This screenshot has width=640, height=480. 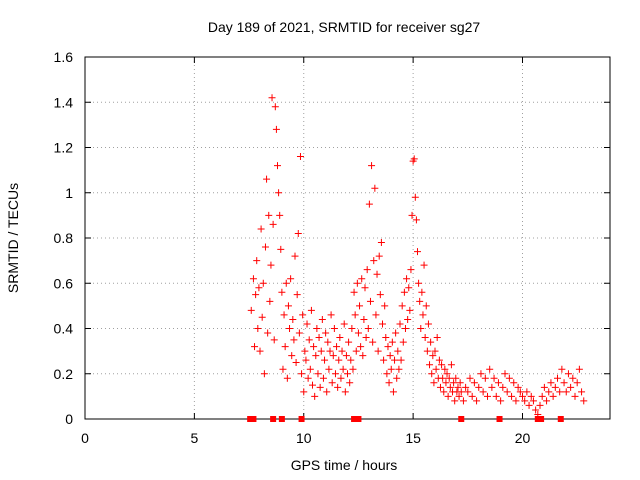 What do you see at coordinates (405, 419) in the screenshot?
I see `gap-markers` at bounding box center [405, 419].